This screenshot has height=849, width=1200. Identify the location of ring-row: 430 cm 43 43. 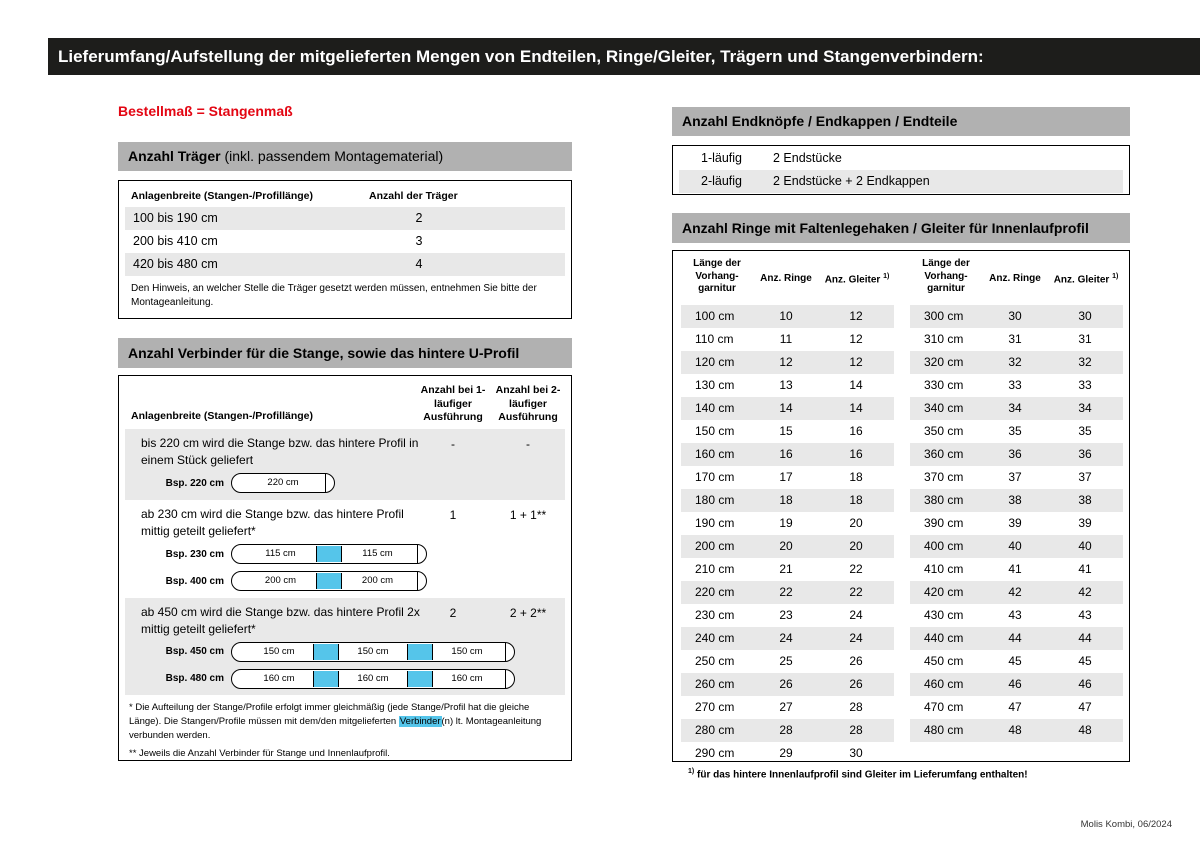
(1016, 615).